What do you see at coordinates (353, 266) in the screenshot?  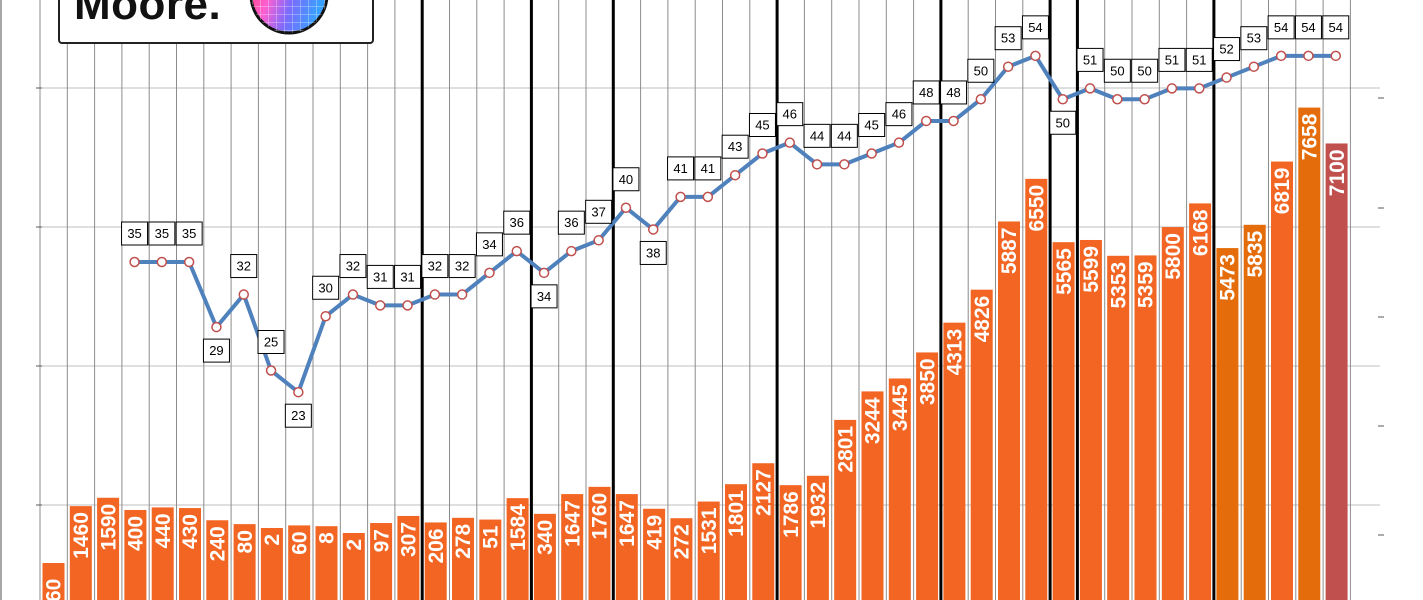 I see `line-label: 32` at bounding box center [353, 266].